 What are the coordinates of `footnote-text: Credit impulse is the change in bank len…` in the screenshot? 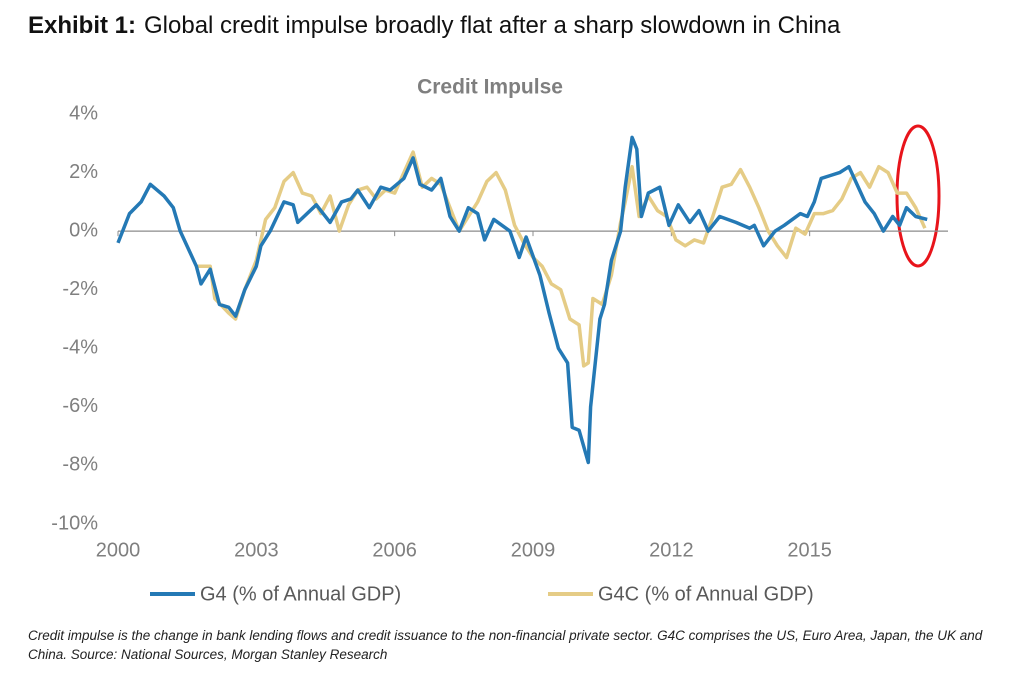 It's located at (505, 645).